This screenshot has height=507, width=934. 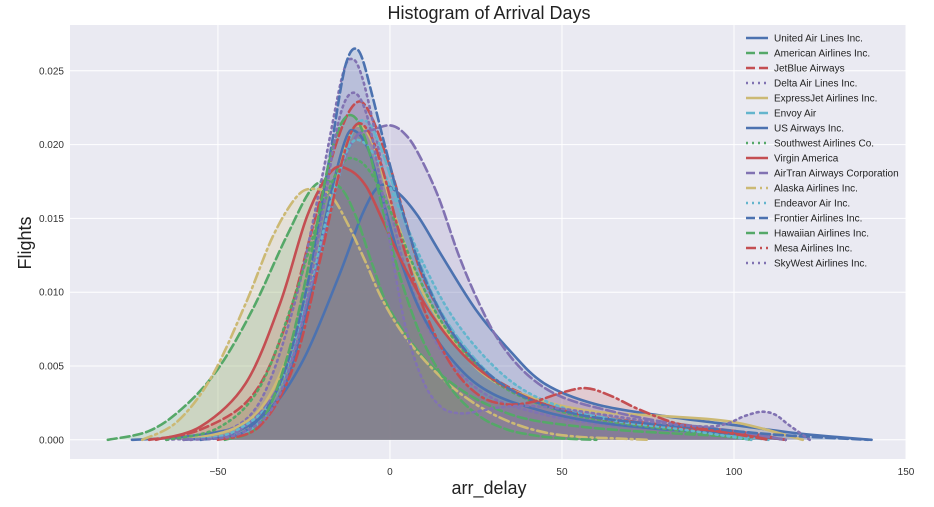 What do you see at coordinates (51, 293) in the screenshot?
I see `y-tick-label: 0.010` at bounding box center [51, 293].